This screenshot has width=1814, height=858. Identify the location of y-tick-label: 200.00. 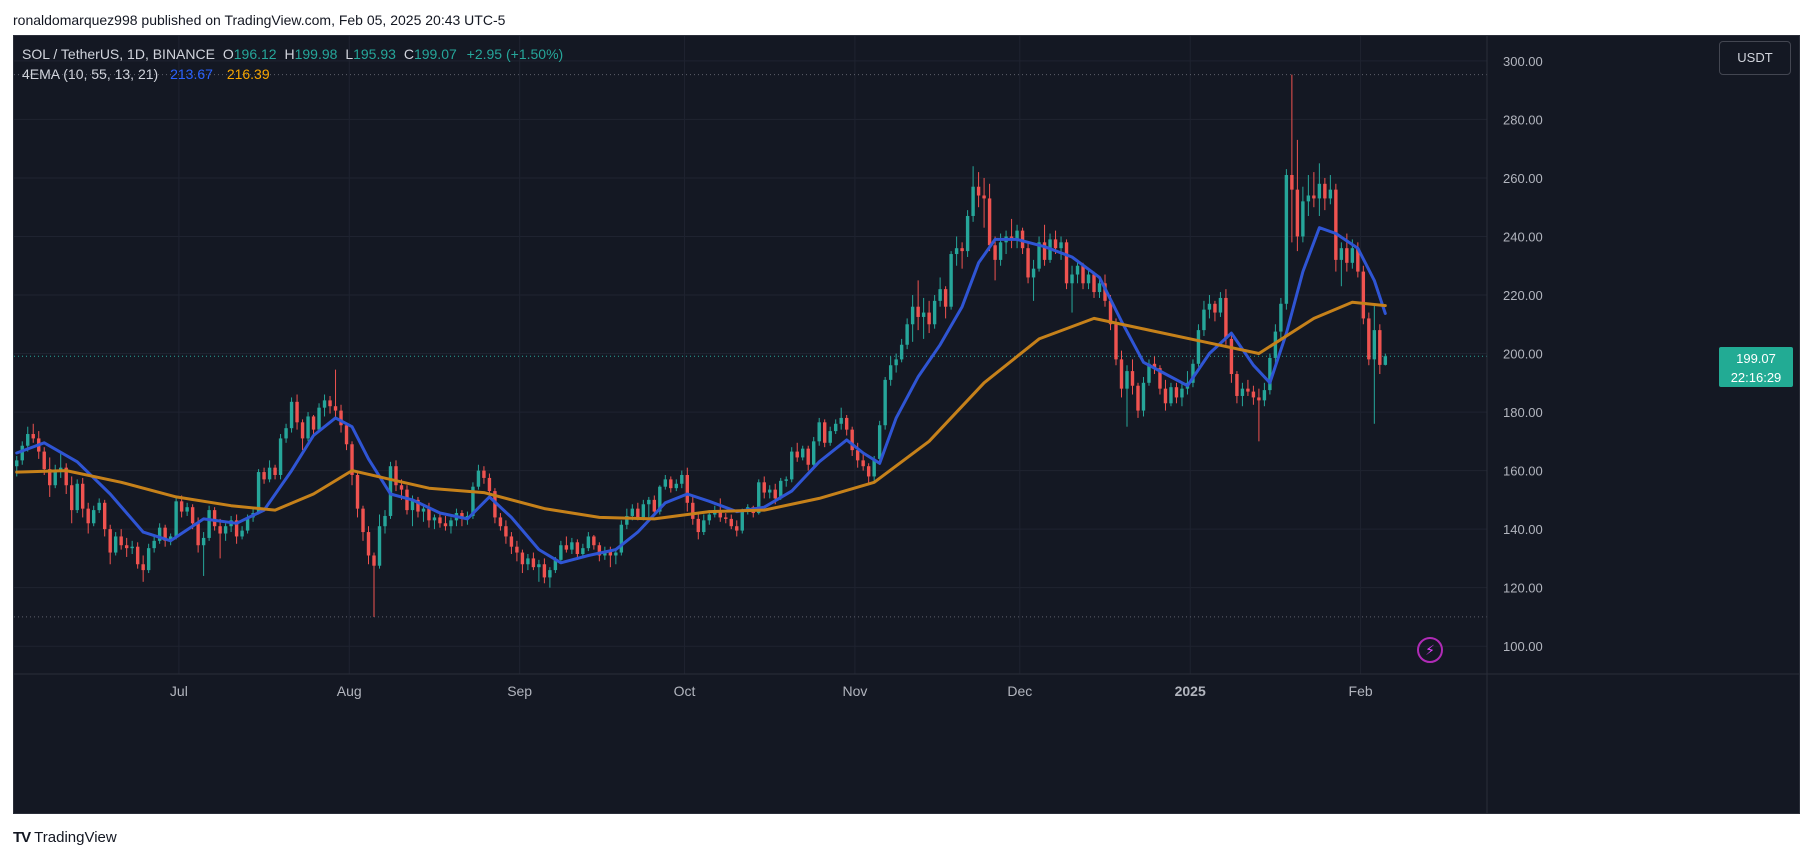
(1523, 354).